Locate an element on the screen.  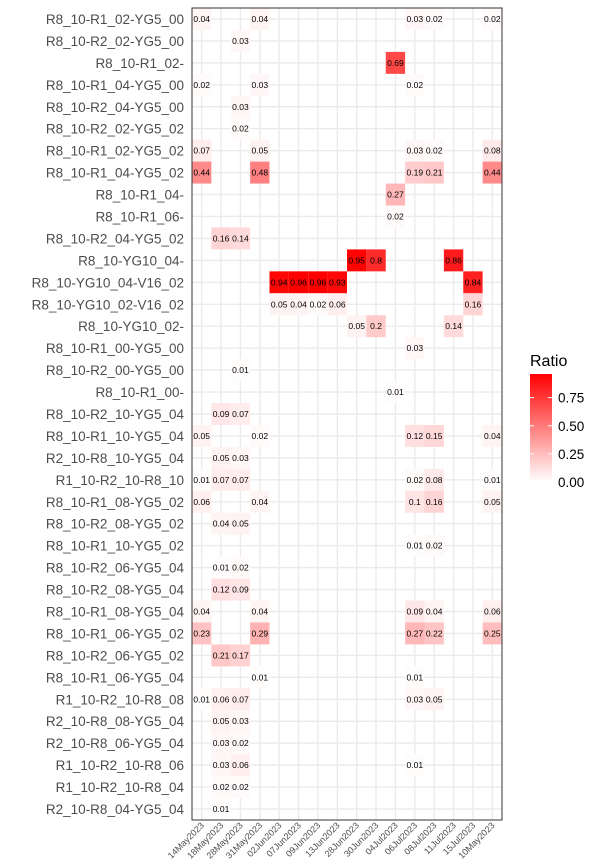
y-tick-label: R8_10-R1_02-YG5_00 is located at coordinates (115, 19).